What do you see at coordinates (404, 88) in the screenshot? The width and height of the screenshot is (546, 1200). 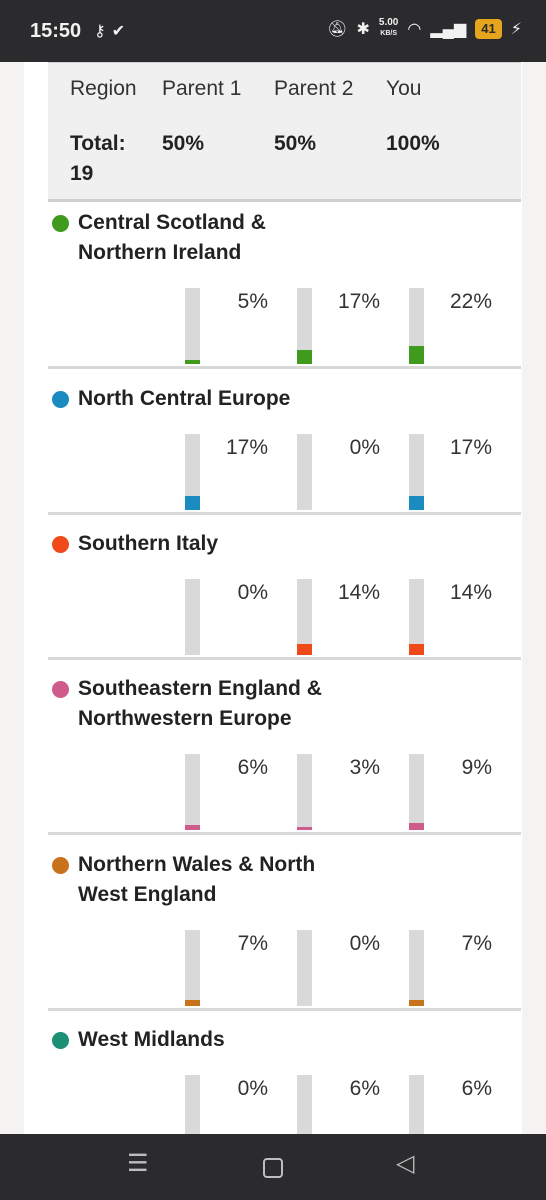 I see `header-you: You` at bounding box center [404, 88].